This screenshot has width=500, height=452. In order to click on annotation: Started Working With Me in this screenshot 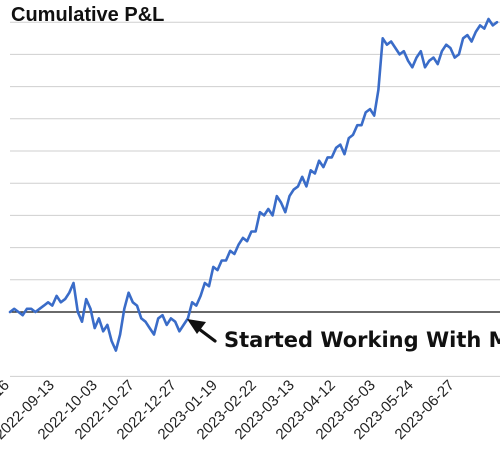, I will do `click(343, 335)`.